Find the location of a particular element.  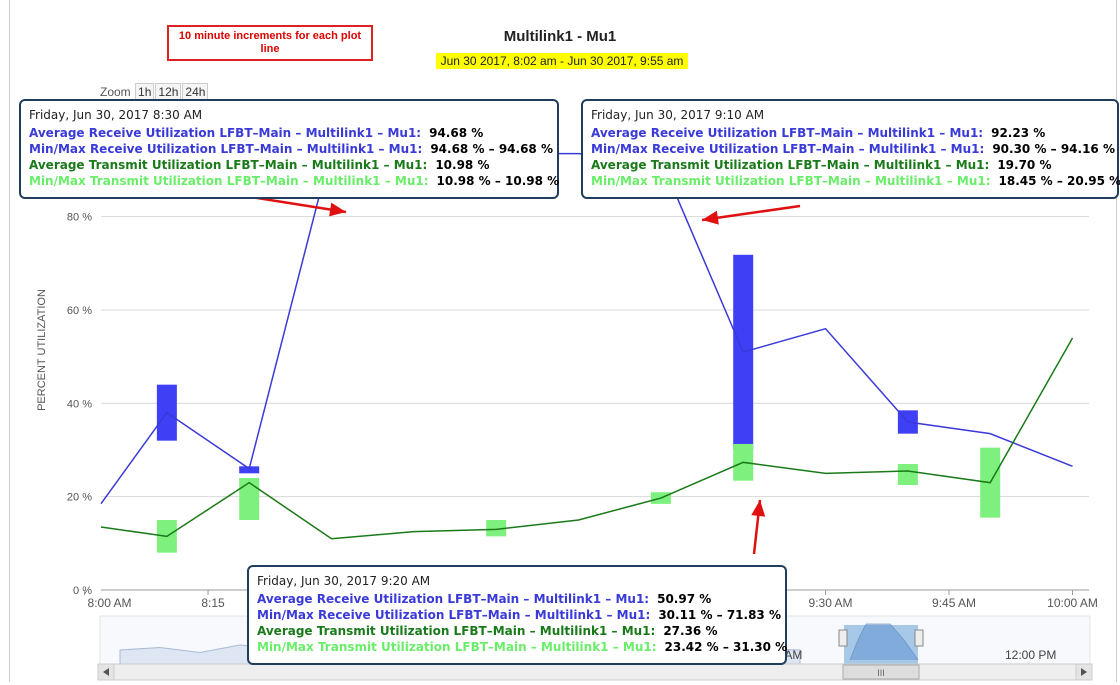

x-tick-label-1: 8:15 is located at coordinates (213, 603).